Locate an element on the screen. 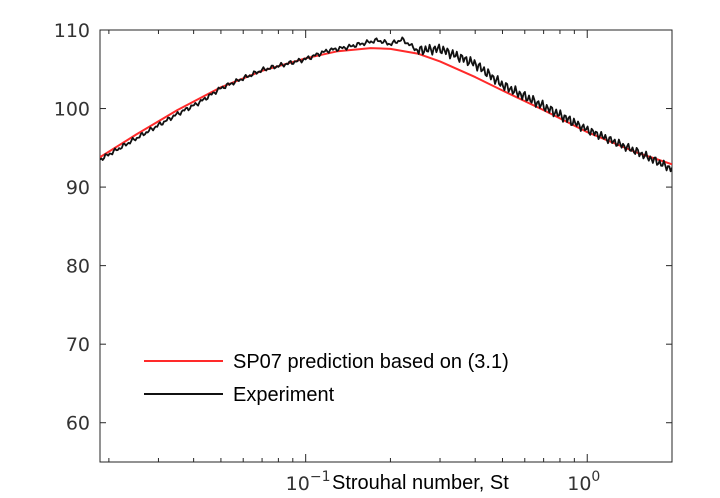 This screenshot has height=498, width=720. x-tick-label: 10⁻¹ is located at coordinates (308, 482).